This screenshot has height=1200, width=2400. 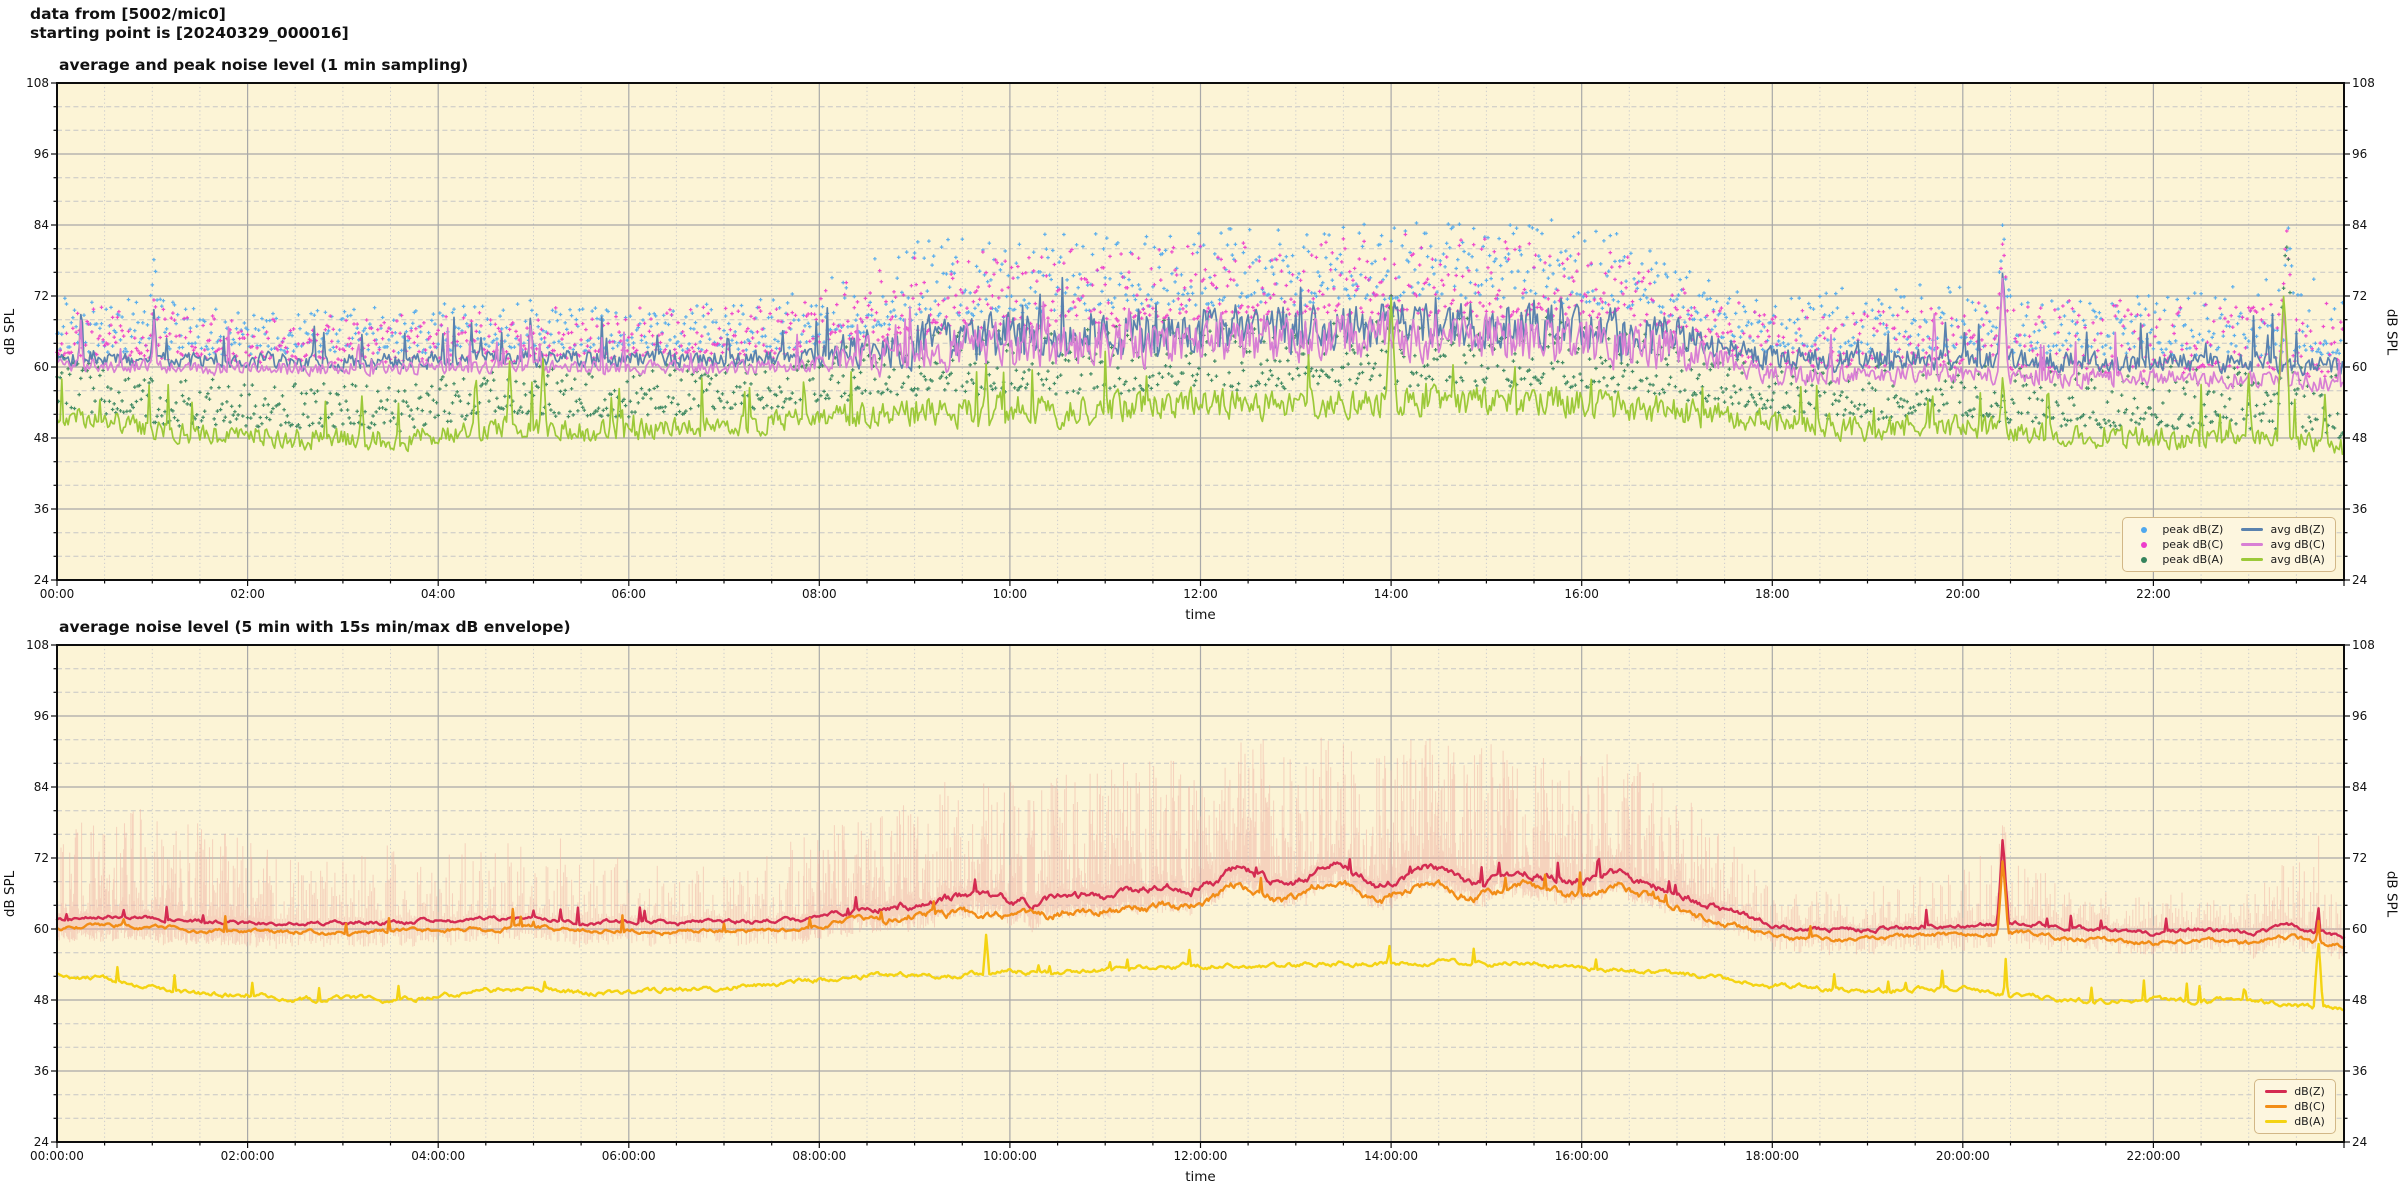 What do you see at coordinates (629, 594) in the screenshot?
I see `x-tick-label: 06:00` at bounding box center [629, 594].